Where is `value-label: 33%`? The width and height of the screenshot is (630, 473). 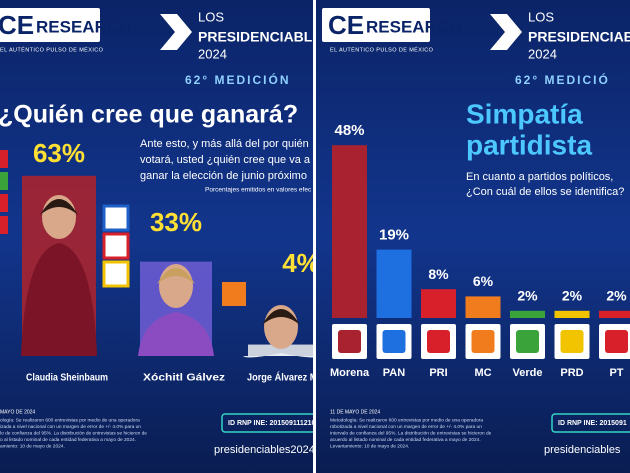
value-label: 33% is located at coordinates (176, 222).